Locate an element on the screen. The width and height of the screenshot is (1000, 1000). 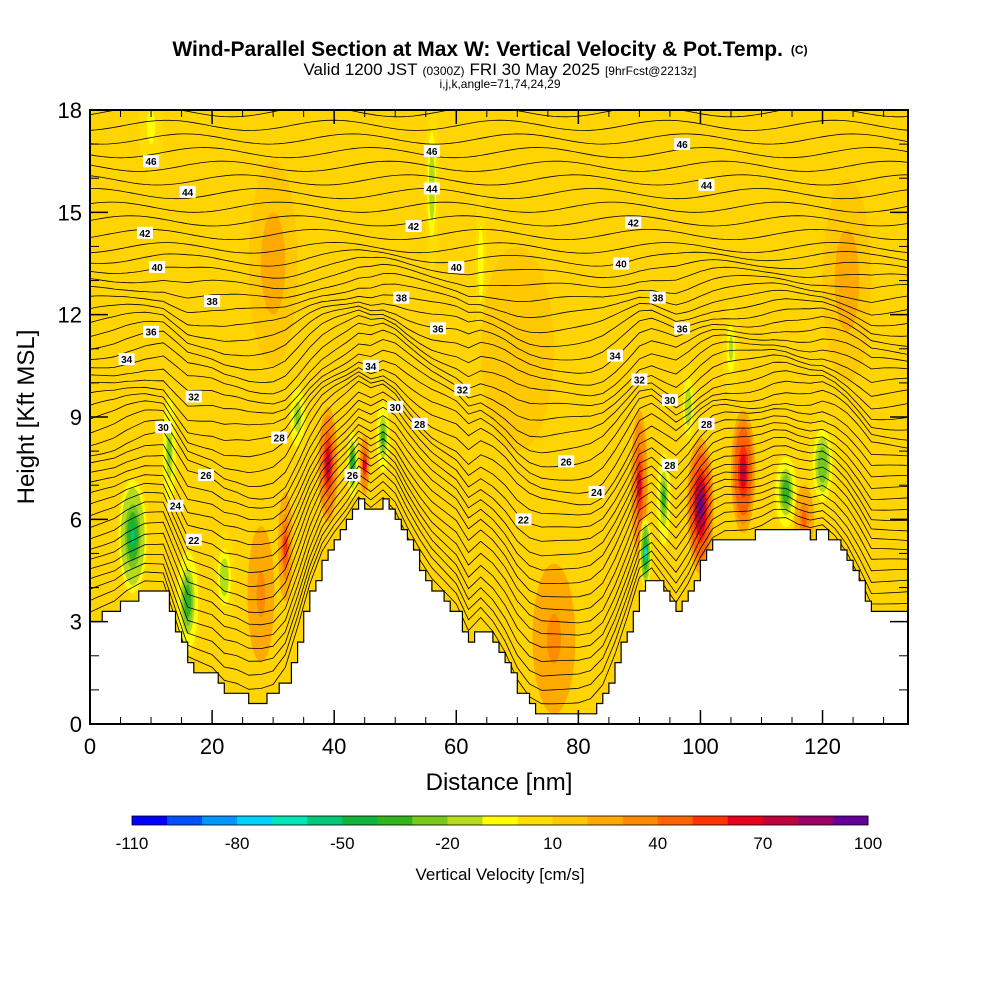
colorbar-tick-label: -110 is located at coordinates (132, 843).